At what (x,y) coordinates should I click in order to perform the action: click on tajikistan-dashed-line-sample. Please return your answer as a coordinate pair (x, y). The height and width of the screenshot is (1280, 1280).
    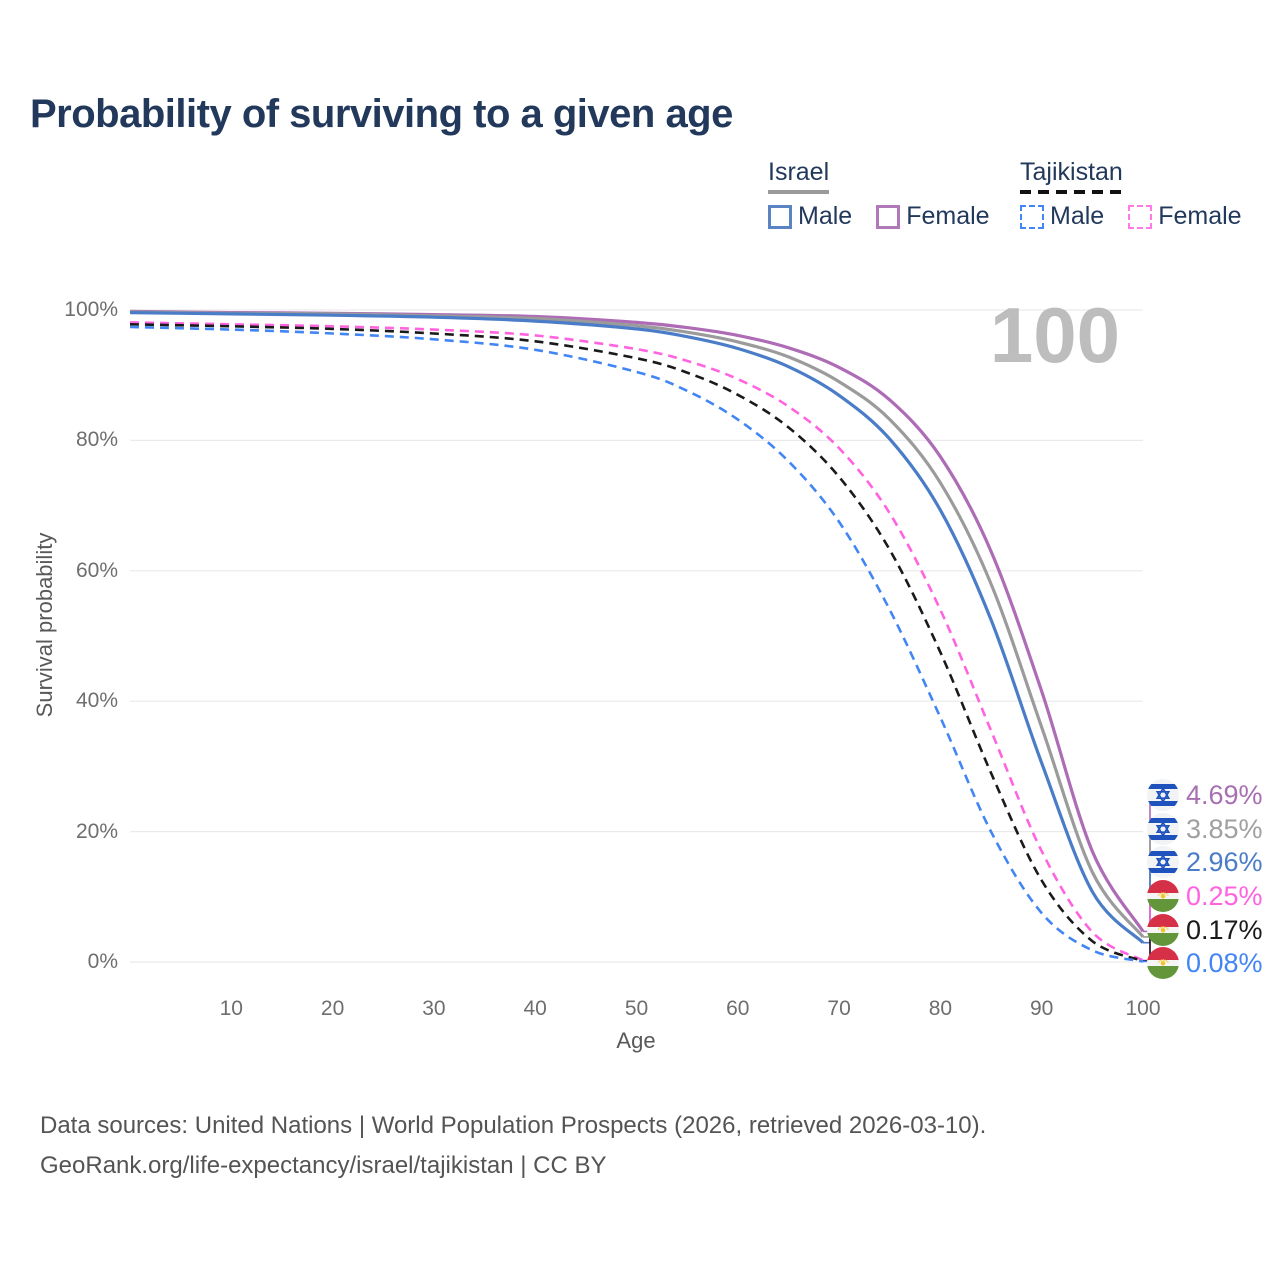
    Looking at the image, I should click on (1071, 192).